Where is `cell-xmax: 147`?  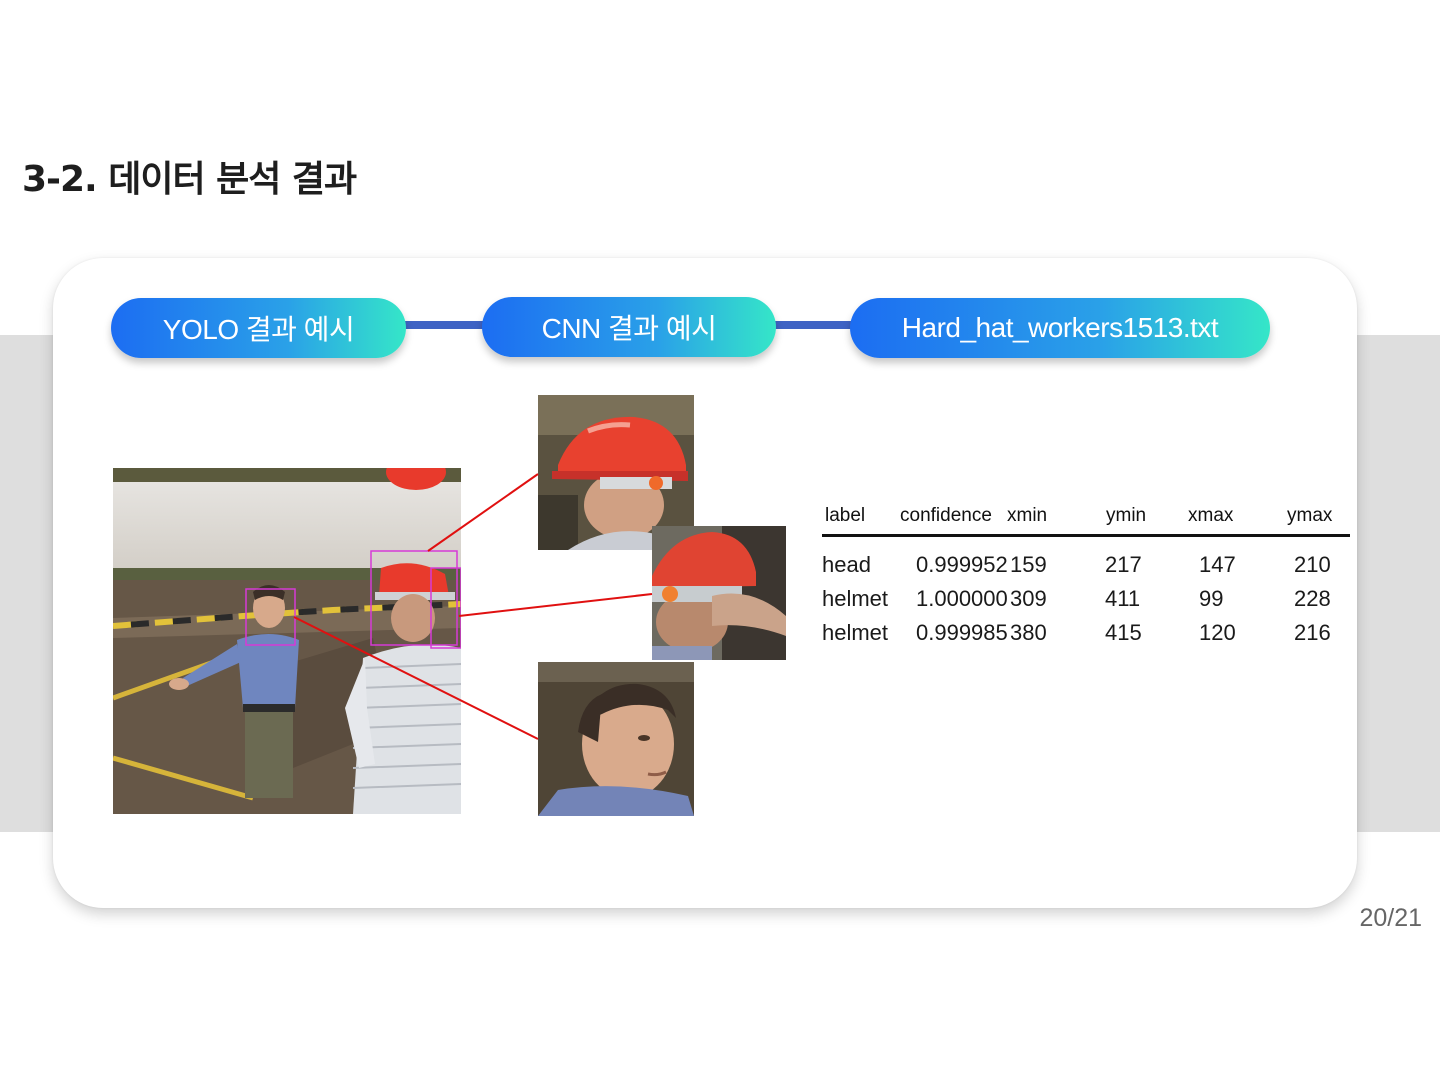
cell-xmax: 147 is located at coordinates (1217, 564).